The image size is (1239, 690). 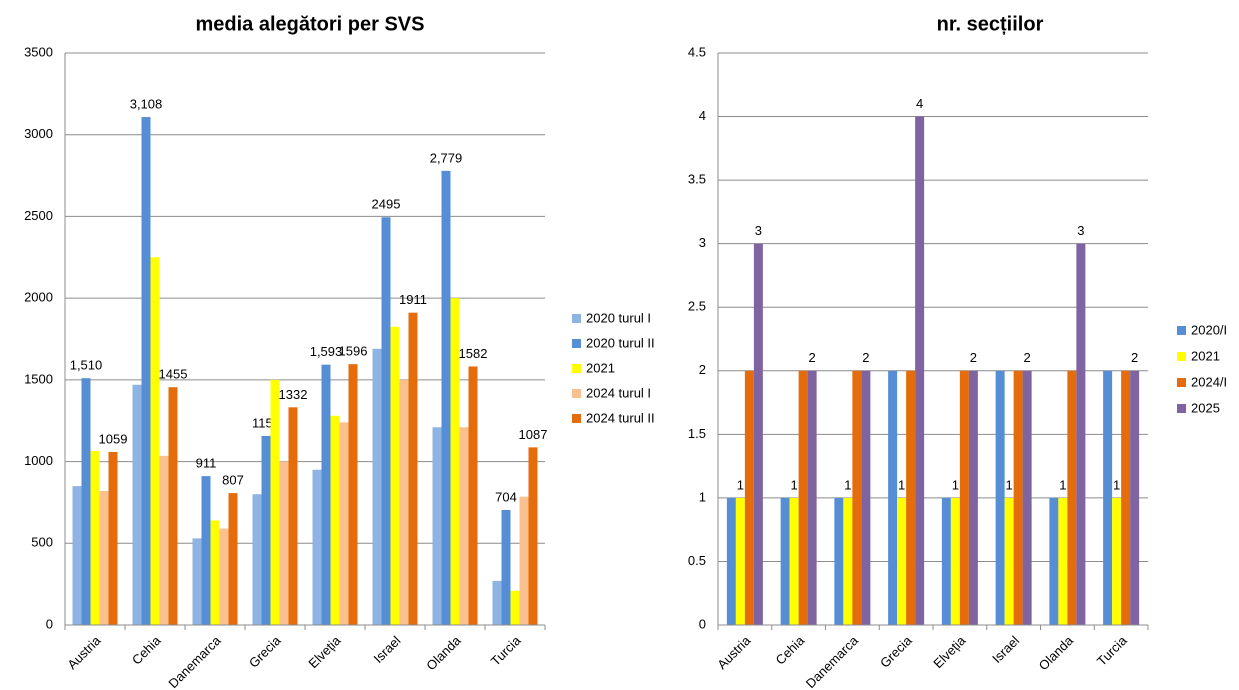 I want to click on y-tick-label: 3500, so click(x=38, y=51).